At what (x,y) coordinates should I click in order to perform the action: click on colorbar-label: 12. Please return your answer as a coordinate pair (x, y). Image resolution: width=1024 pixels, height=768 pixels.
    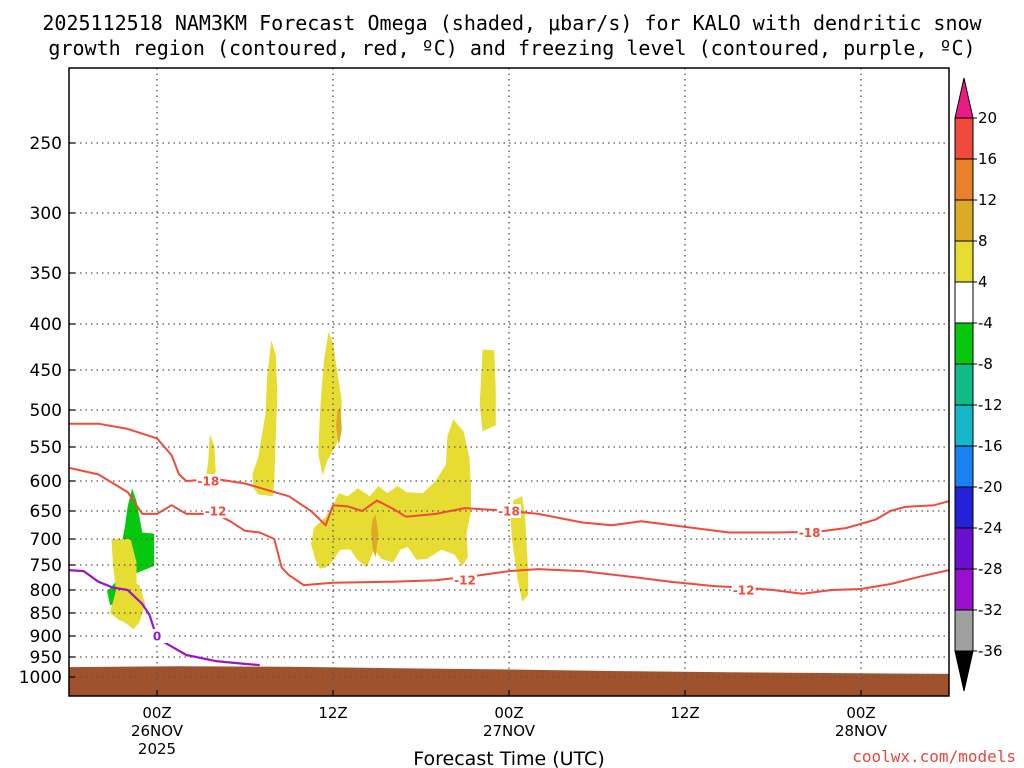
    Looking at the image, I should click on (987, 200).